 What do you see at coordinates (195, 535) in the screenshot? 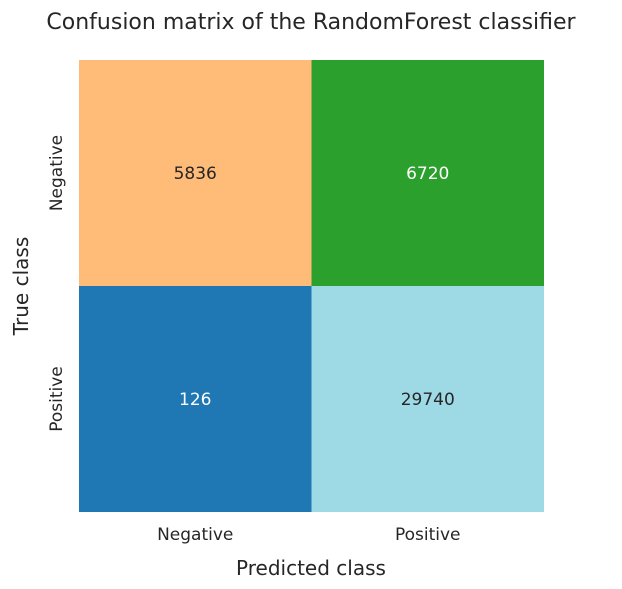
I see `x-tick-label-negative: Negative` at bounding box center [195, 535].